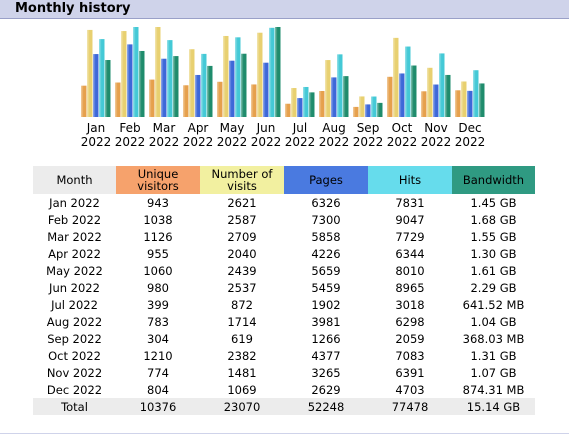  What do you see at coordinates (326, 236) in the screenshot?
I see `cell-pages: 5858` at bounding box center [326, 236].